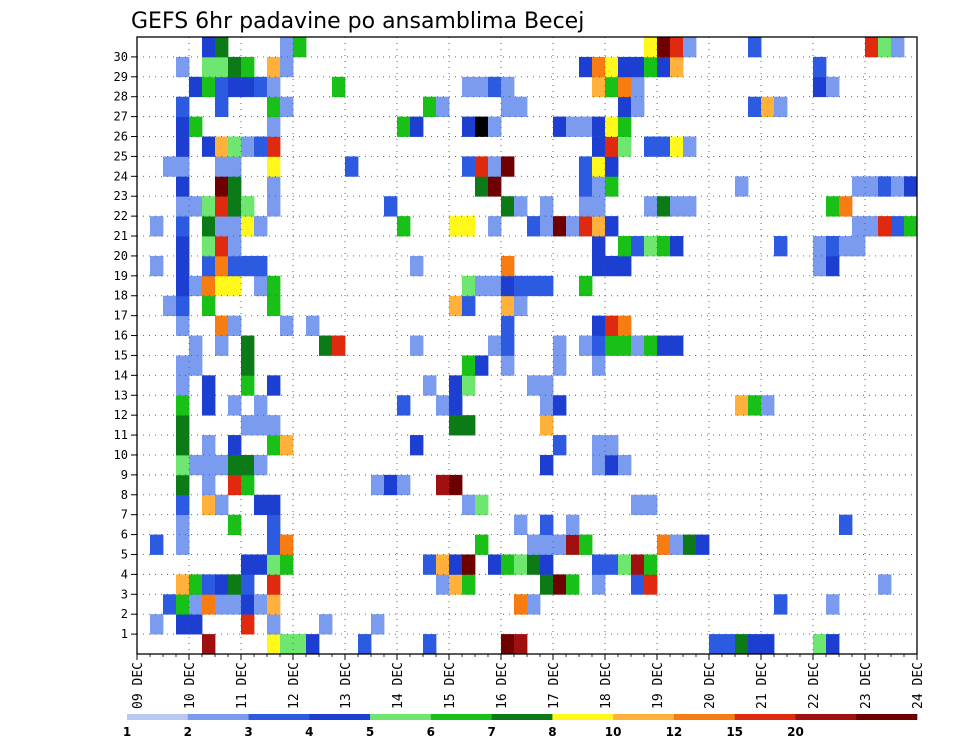  Describe the element at coordinates (560, 445) in the screenshot. I see `cell-m10-t32` at that location.